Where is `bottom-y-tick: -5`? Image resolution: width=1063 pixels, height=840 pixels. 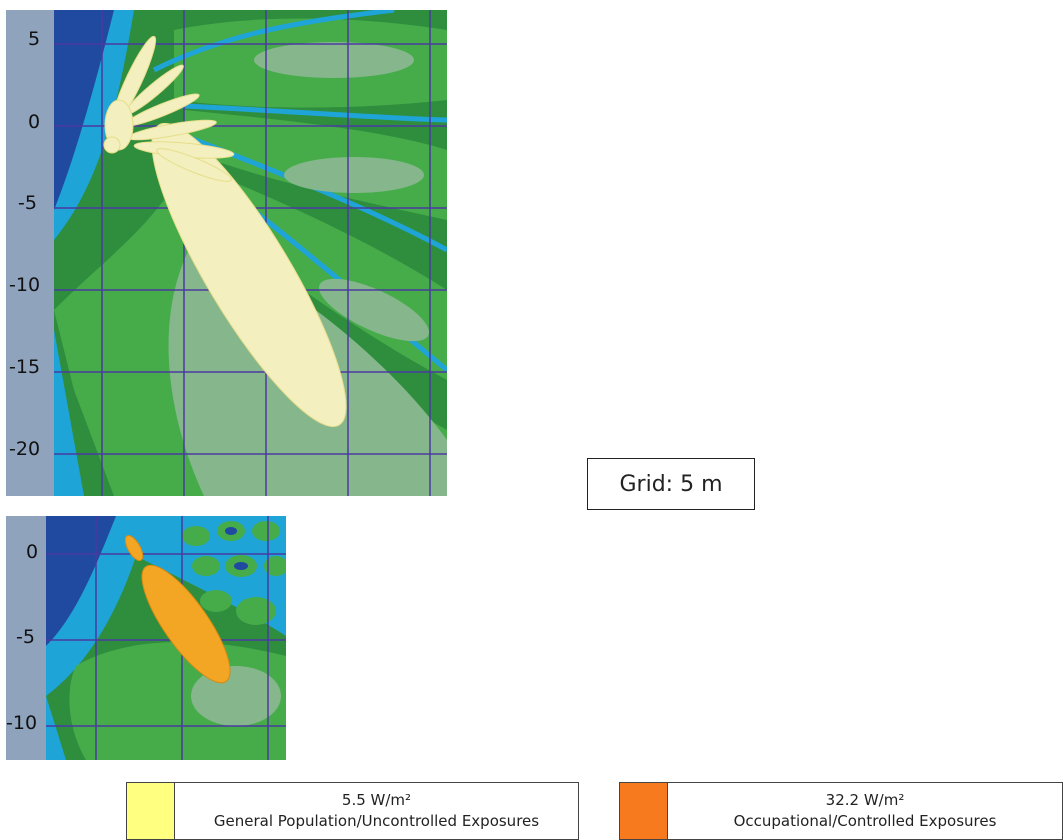
bottom-y-tick: -5 is located at coordinates (25, 637).